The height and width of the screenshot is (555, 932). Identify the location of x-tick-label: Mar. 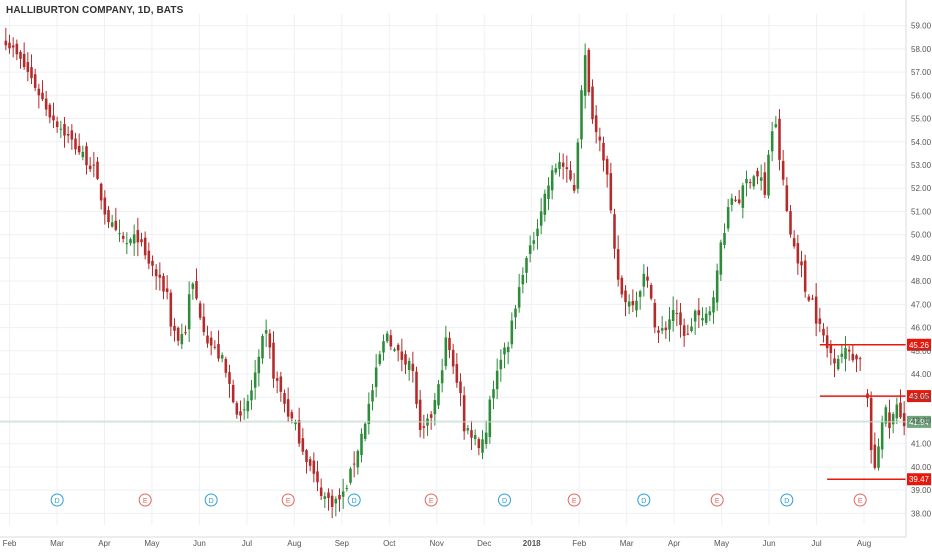
(57, 543).